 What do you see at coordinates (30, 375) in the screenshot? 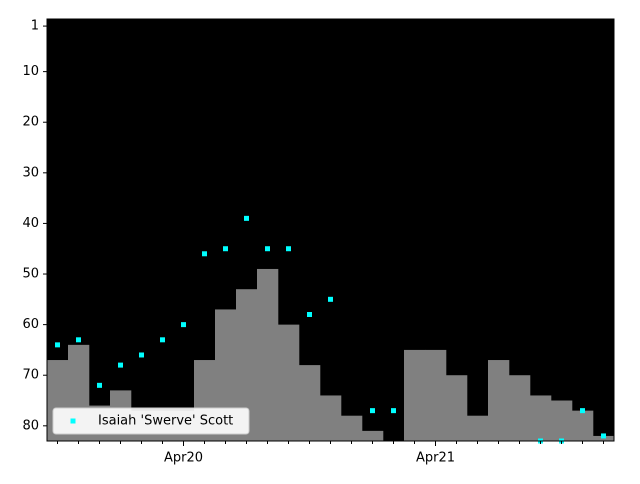
I see `y-tick-label: 70` at bounding box center [30, 375].